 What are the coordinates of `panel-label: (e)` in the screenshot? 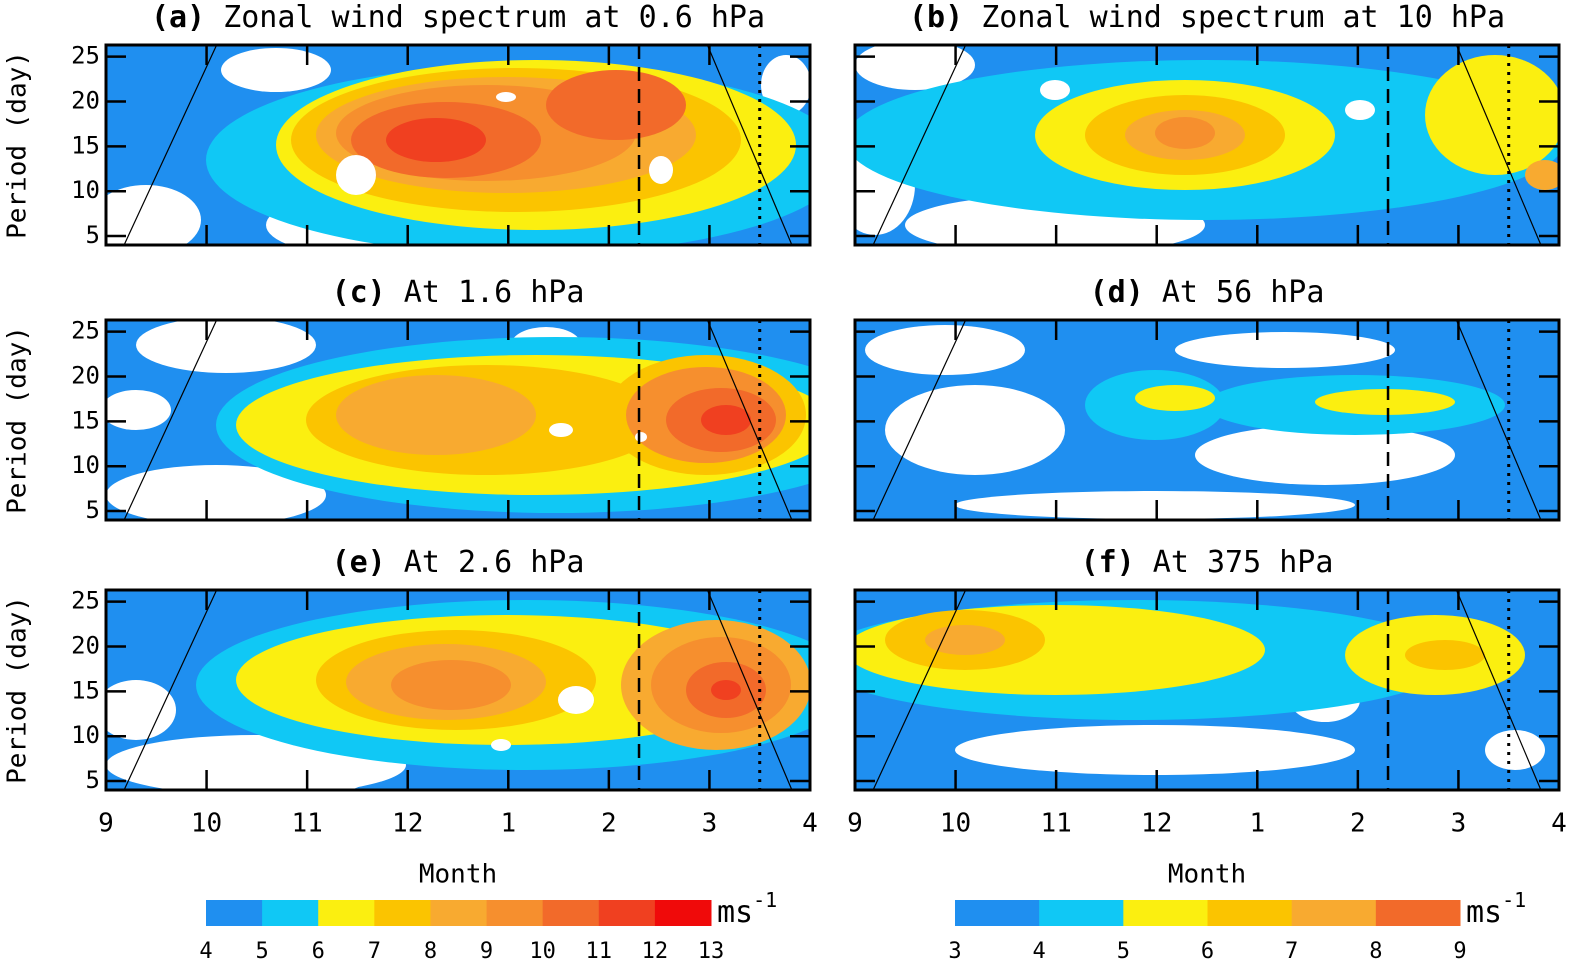 It's located at (359, 562).